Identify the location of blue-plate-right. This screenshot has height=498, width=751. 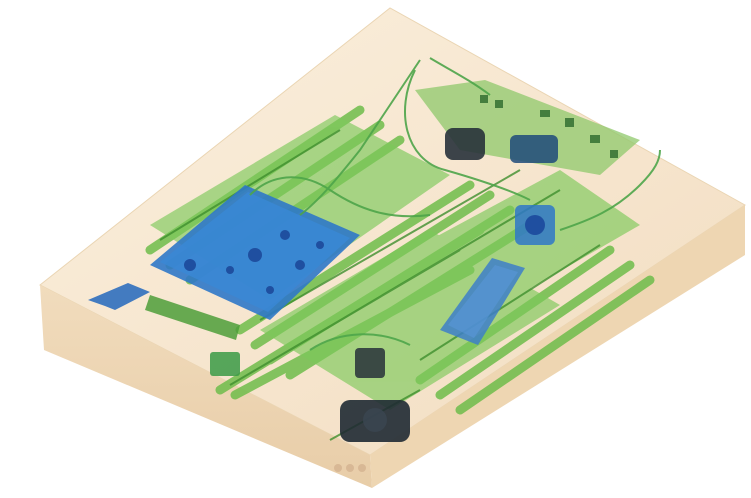
(482, 301).